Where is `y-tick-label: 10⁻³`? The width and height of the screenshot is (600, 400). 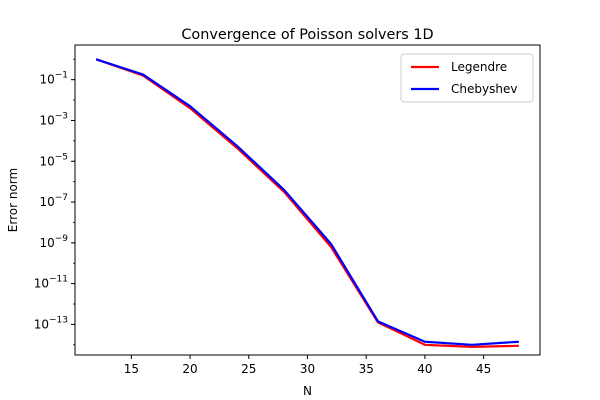
y-tick-label: 10⁻³ is located at coordinates (53, 119).